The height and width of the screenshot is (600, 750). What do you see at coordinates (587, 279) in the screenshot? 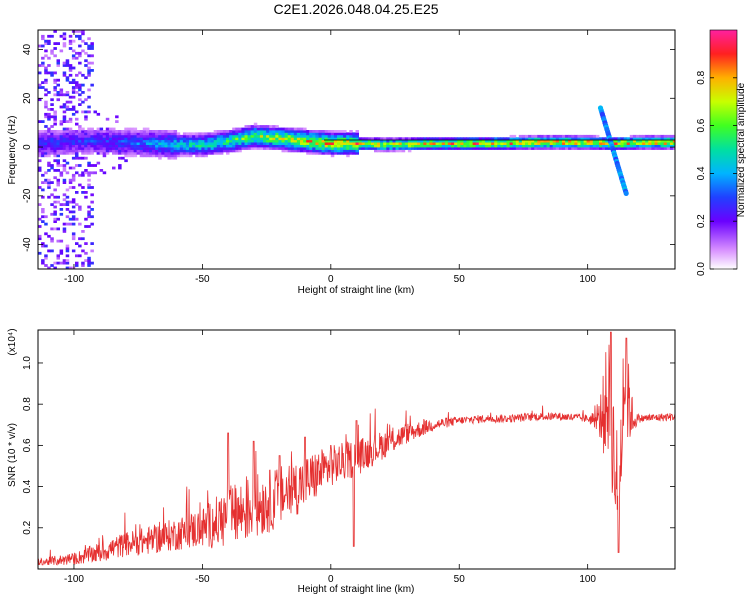
I see `spectrogram-x-tick-label: 100` at bounding box center [587, 279].